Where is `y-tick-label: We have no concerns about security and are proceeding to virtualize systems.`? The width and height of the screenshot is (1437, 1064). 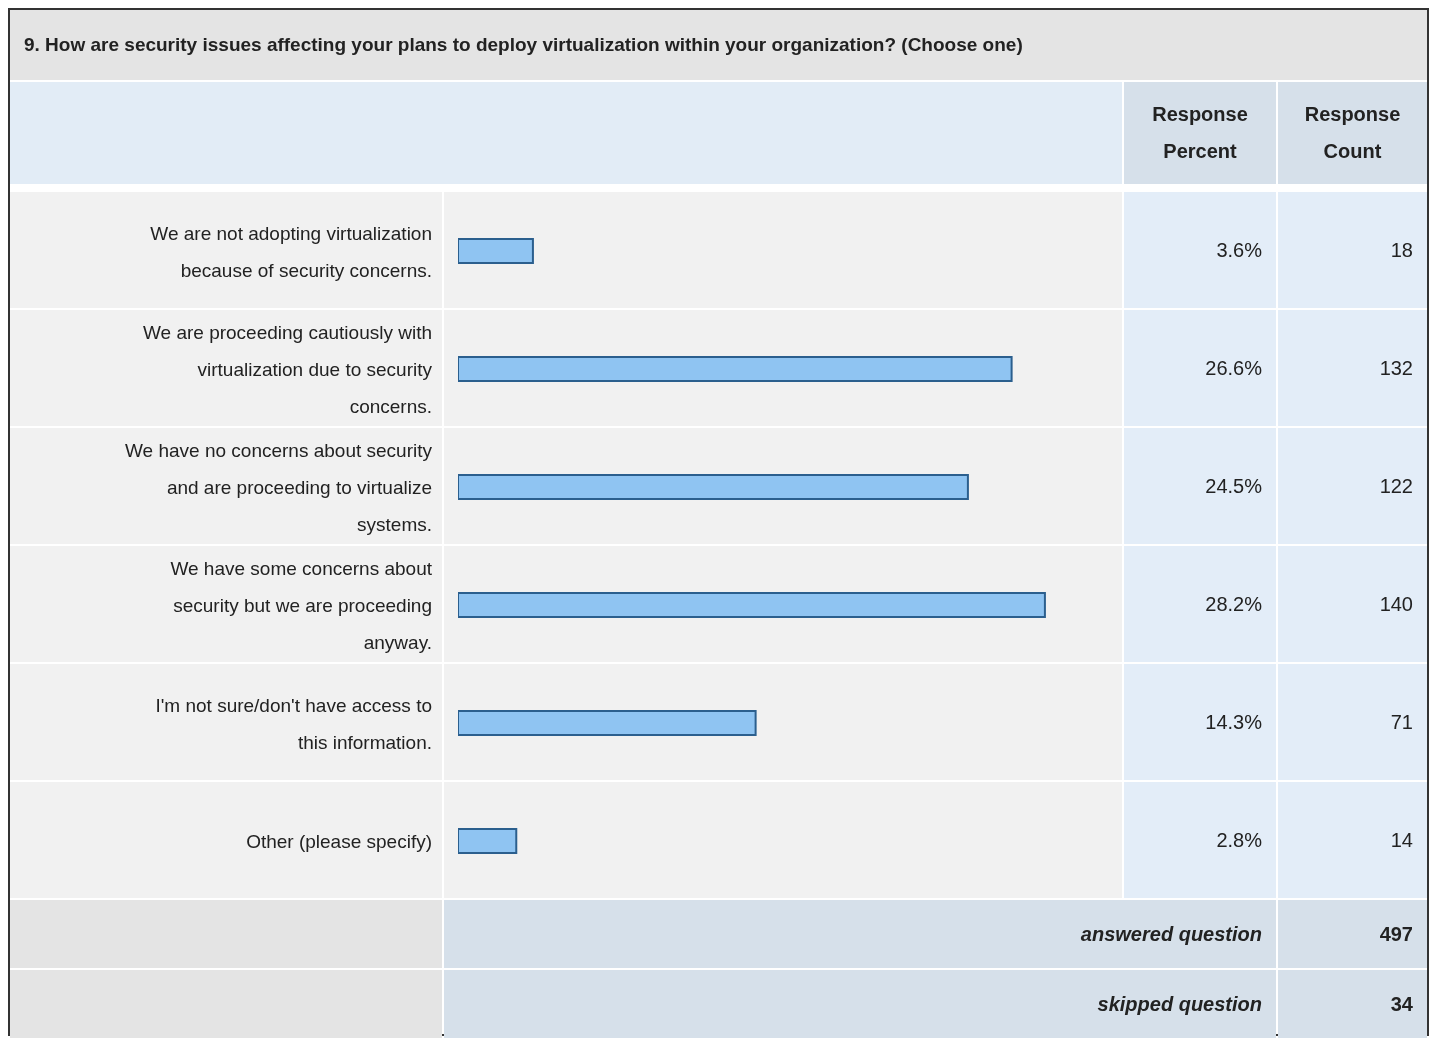
y-tick-label: We have no concerns about security and are proceeding to virtualize systems. is located at coordinates (279, 487).